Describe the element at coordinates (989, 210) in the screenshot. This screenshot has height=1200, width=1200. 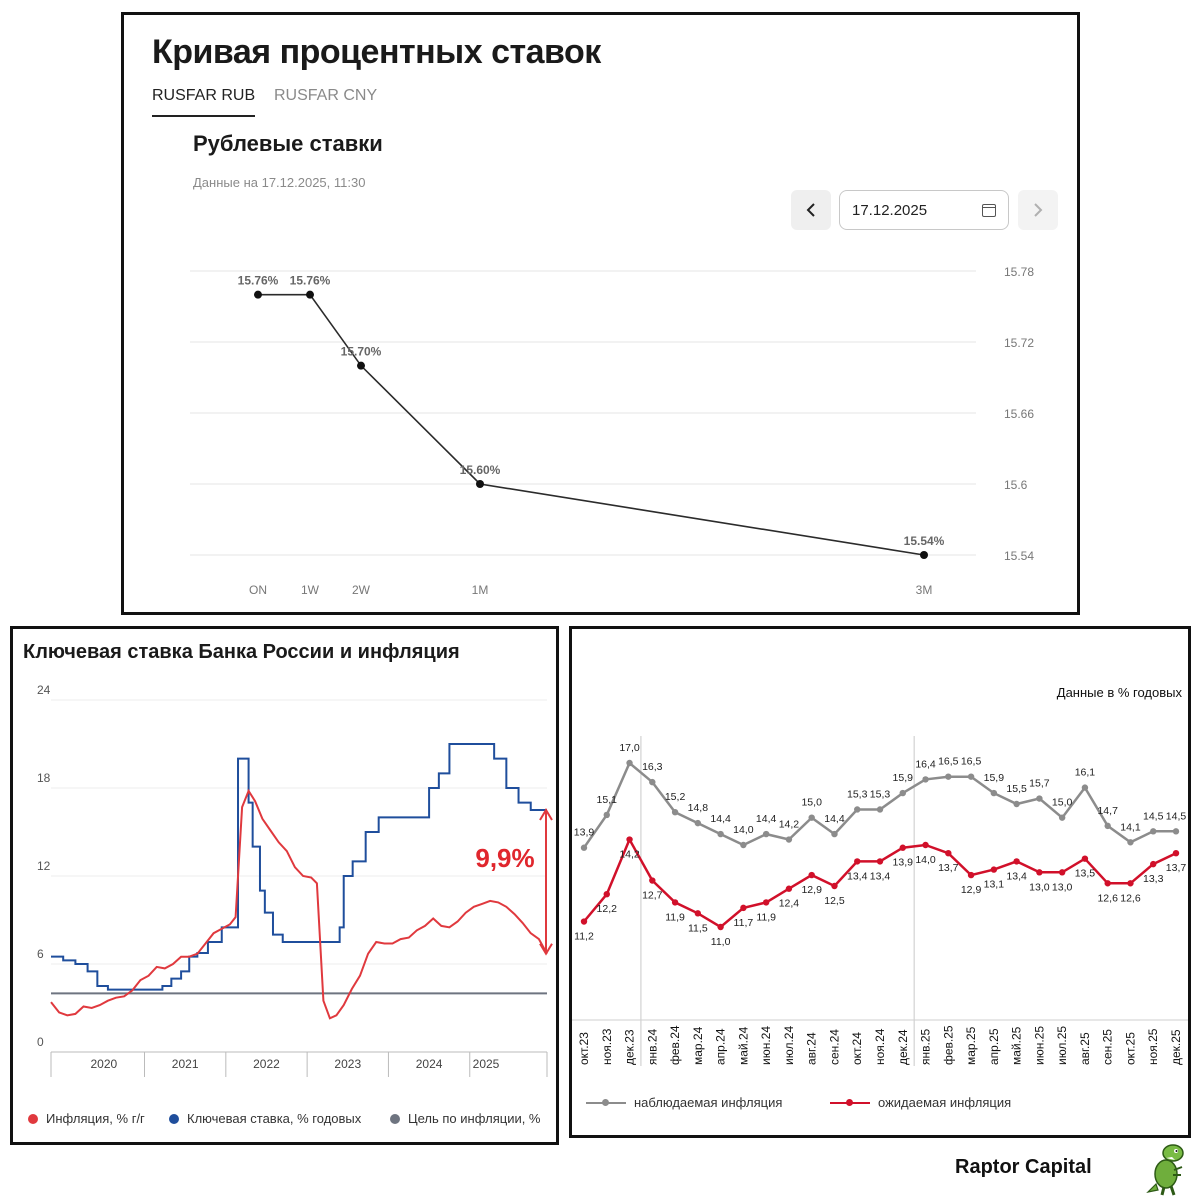
I see `calendar-icon` at that location.